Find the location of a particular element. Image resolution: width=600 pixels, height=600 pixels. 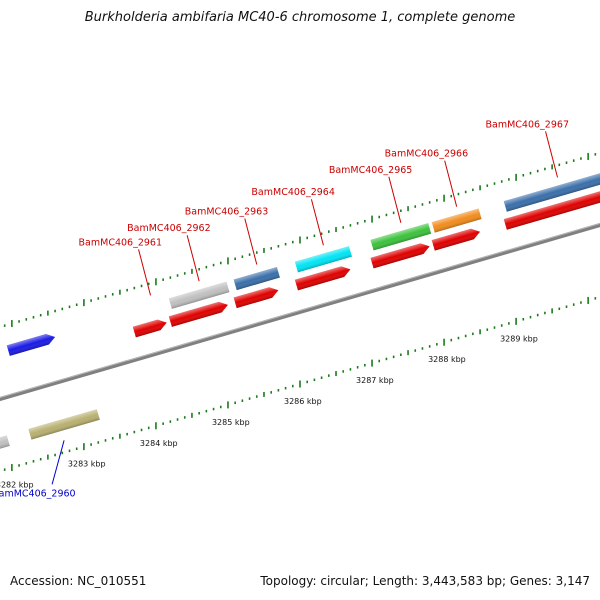

gene-g2965-cds is located at coordinates (401, 255).